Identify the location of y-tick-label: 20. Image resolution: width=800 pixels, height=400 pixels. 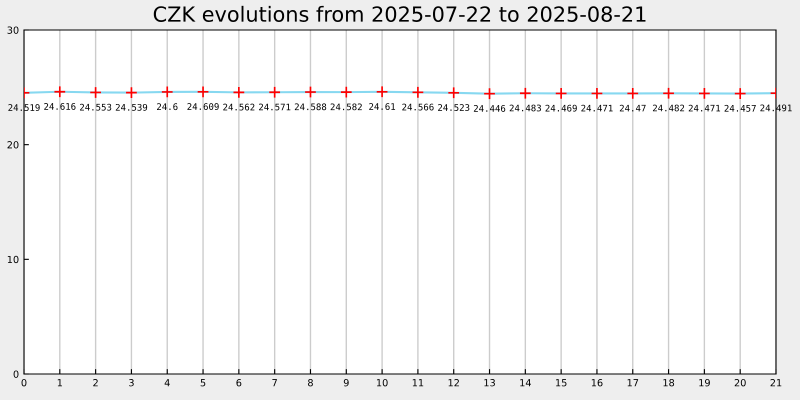
(12, 144).